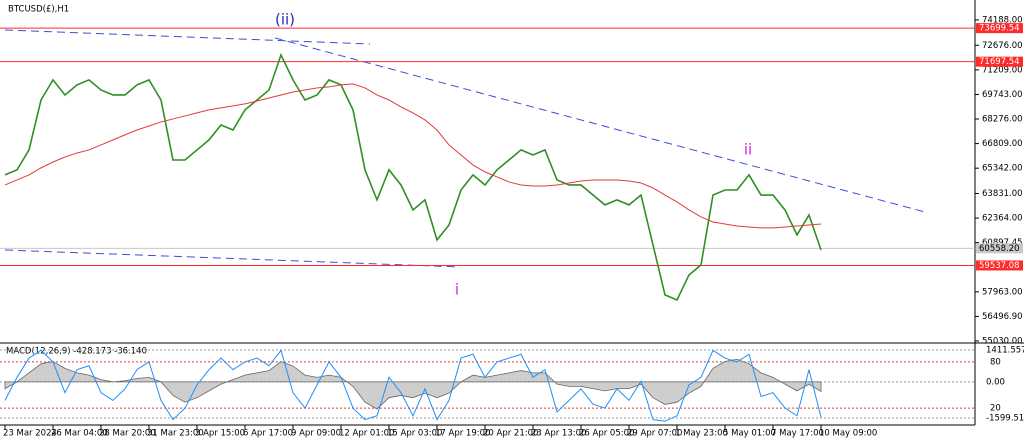  Describe the element at coordinates (1005, 351) in the screenshot. I see `y-tick-label: 1411.557` at that location.